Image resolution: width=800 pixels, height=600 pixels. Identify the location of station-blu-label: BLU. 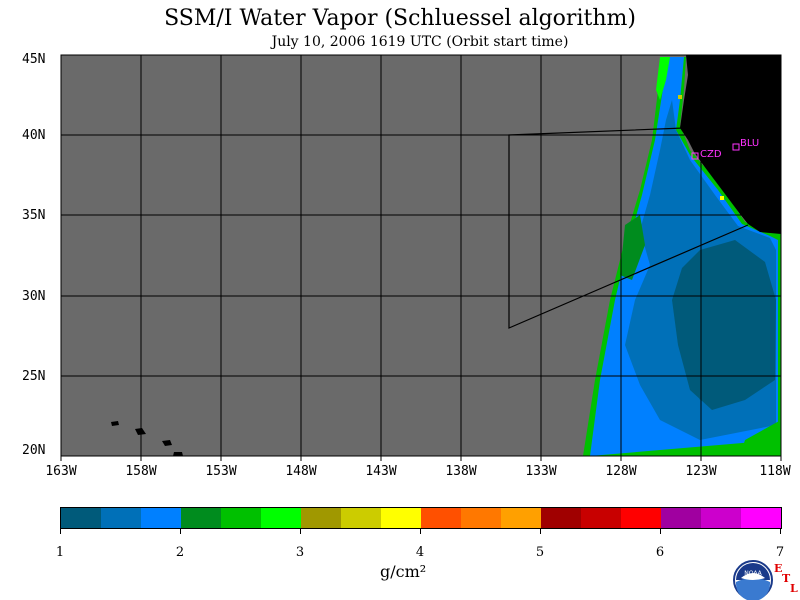
(749, 143).